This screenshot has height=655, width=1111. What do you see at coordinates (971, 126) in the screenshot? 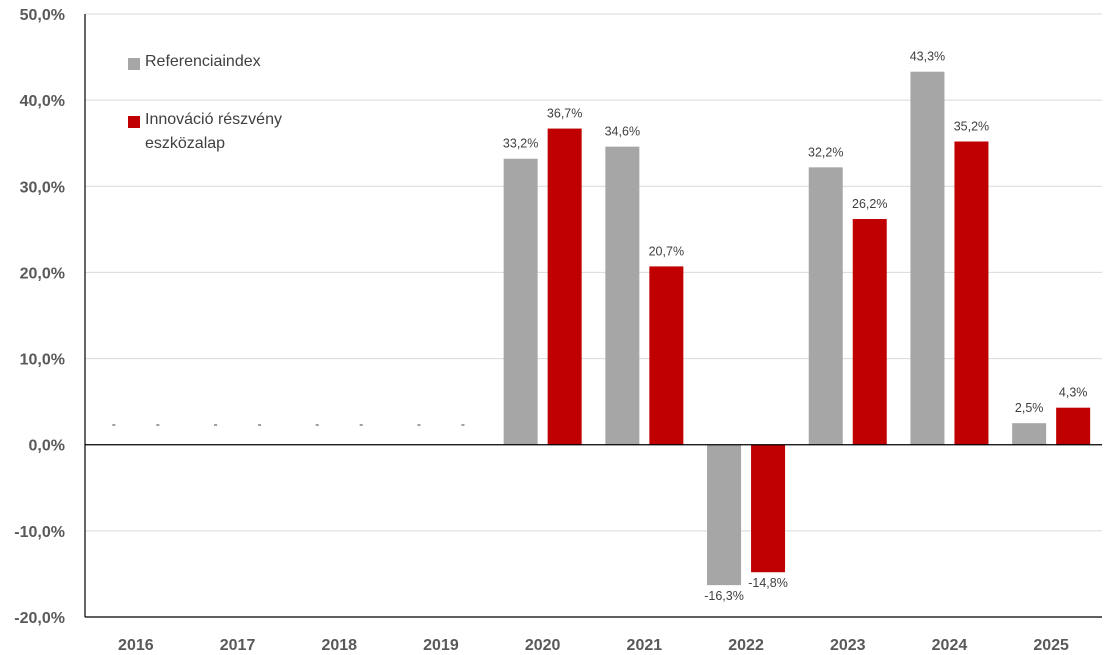
I see `data-label: 35,2%` at bounding box center [971, 126].